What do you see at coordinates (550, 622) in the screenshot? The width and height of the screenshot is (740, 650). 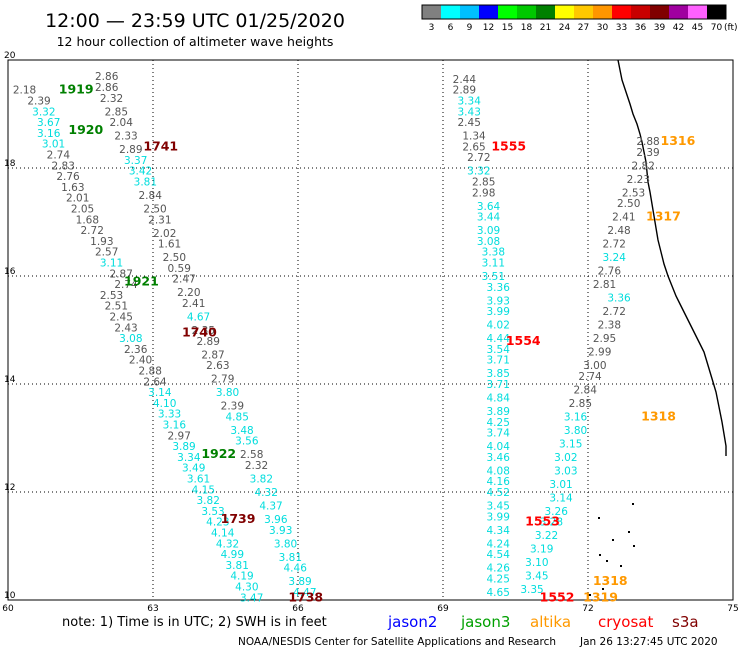 I see `satellite-name: altika` at bounding box center [550, 622].